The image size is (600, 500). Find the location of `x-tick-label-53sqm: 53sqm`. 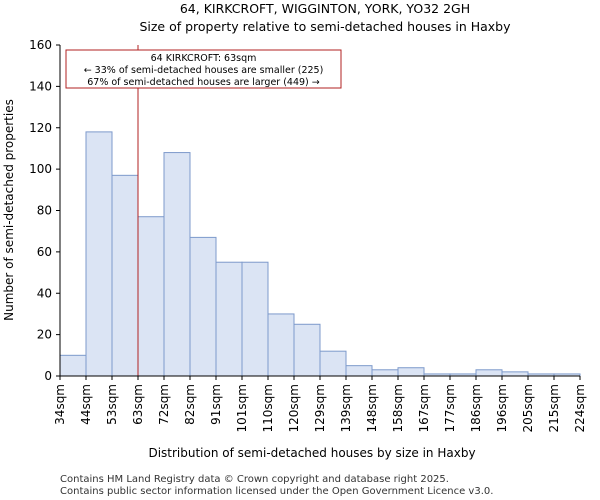

x-tick-label-53sqm: 53sqm is located at coordinates (112, 404).